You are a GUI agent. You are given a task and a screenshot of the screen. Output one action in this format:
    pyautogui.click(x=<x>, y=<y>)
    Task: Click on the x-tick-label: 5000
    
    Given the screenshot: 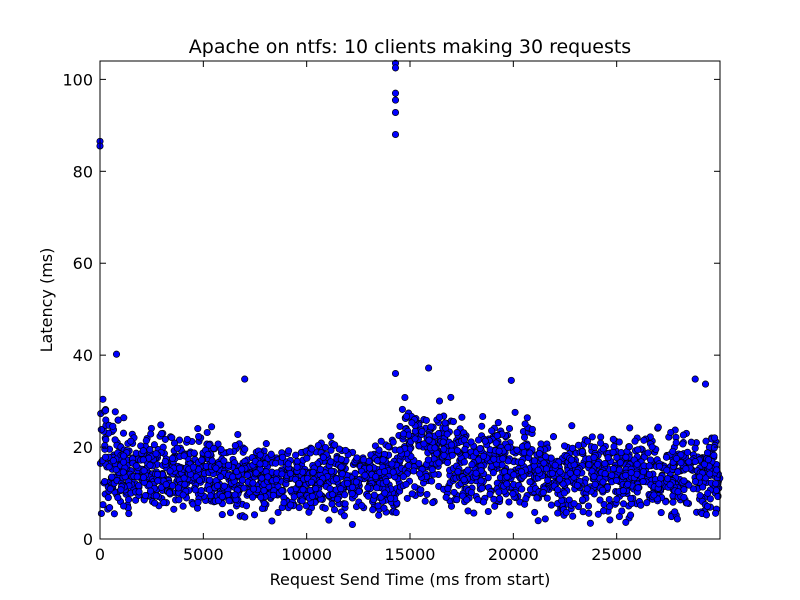 What is the action you would take?
    pyautogui.click(x=203, y=554)
    